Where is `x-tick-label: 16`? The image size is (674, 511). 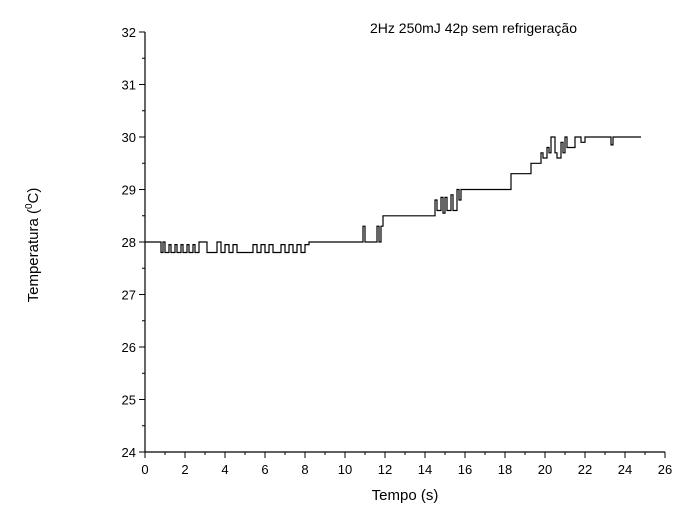
x-tick-label: 16 is located at coordinates (465, 469).